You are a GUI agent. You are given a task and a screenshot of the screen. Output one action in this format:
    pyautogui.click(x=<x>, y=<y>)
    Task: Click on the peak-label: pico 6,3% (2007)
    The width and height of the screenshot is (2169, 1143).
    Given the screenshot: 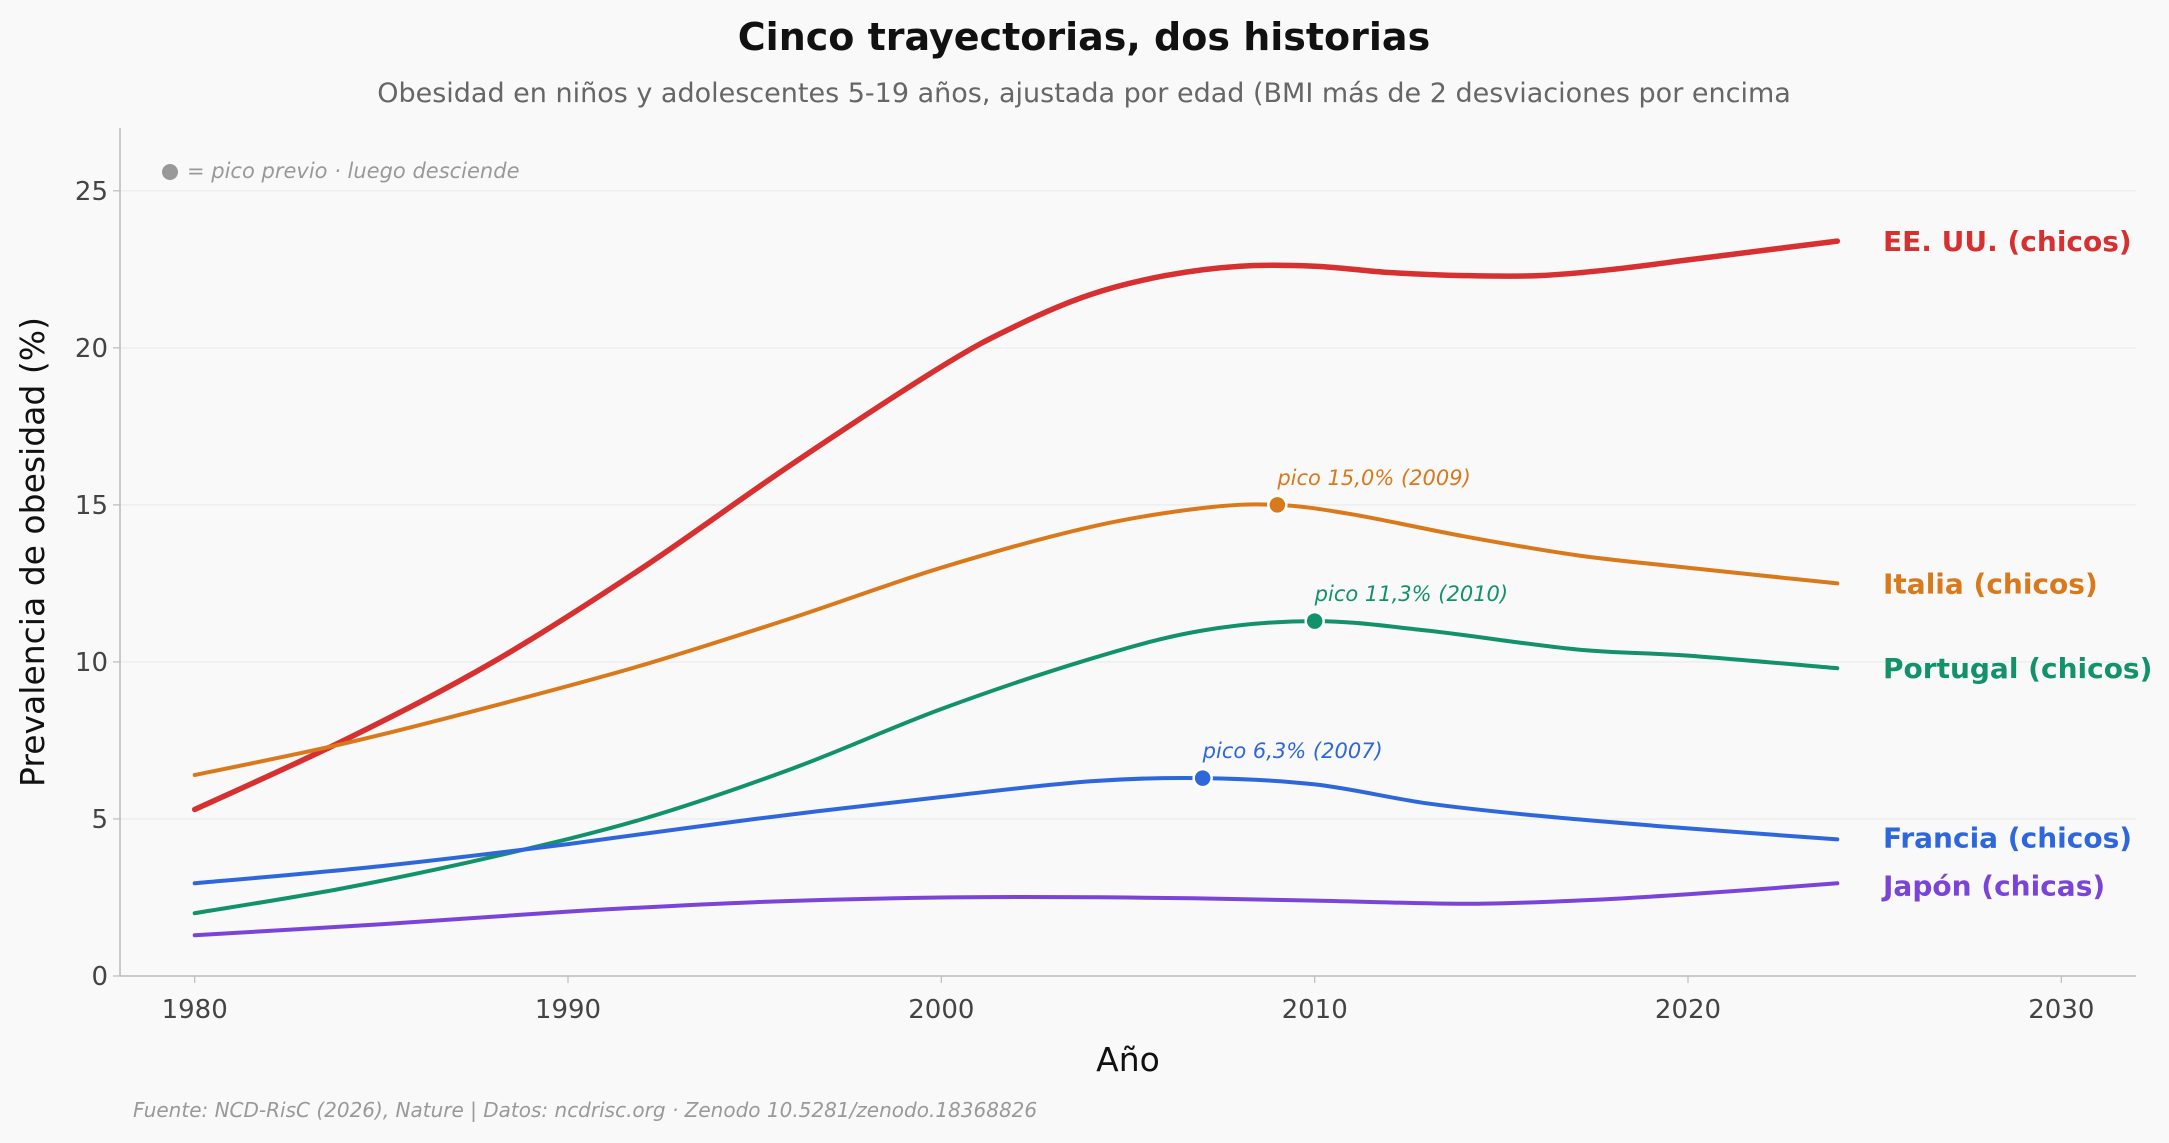 What is the action you would take?
    pyautogui.click(x=1292, y=751)
    